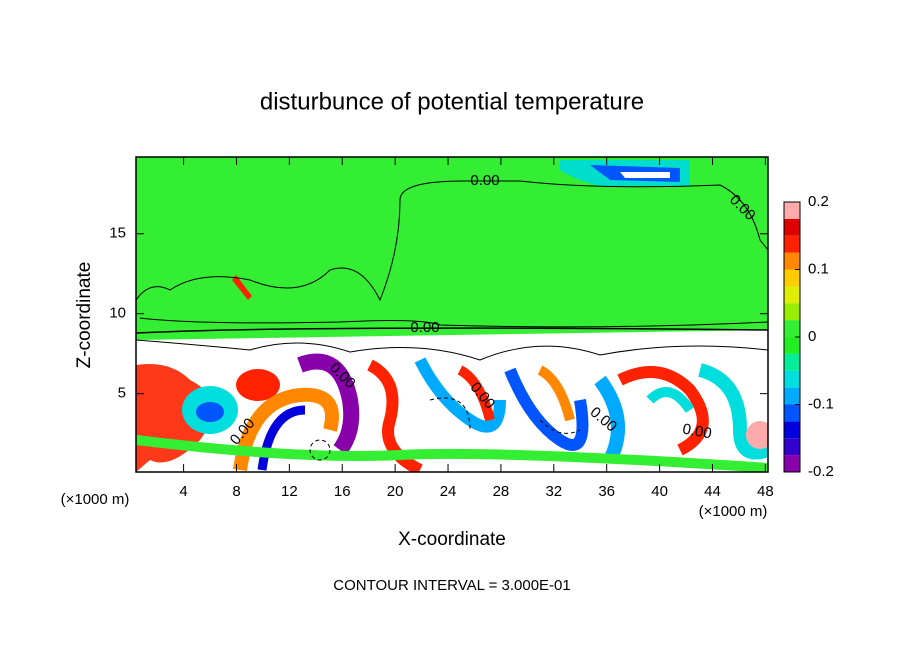 This screenshot has height=654, width=904. Describe the element at coordinates (812, 336) in the screenshot. I see `colorbar-tick-label: 0` at that location.